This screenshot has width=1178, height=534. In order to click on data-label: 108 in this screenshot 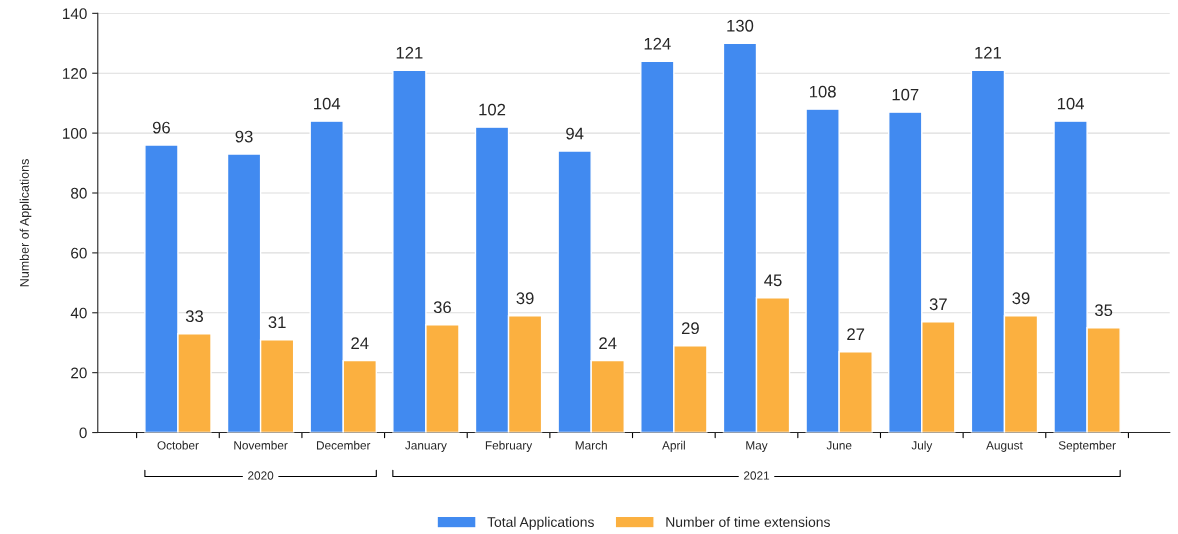, I will do `click(822, 91)`.